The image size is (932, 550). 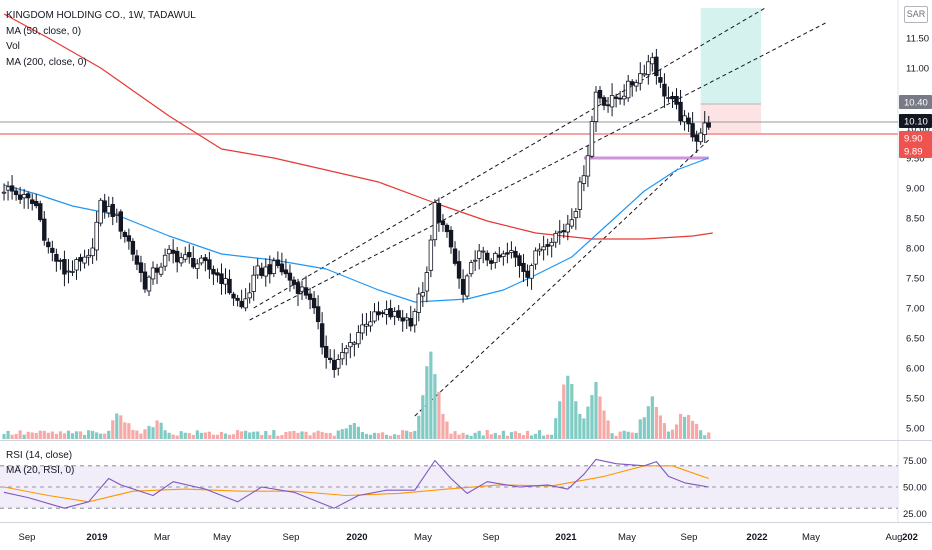 What do you see at coordinates (13, 46) in the screenshot?
I see `volume-legend: Vol` at bounding box center [13, 46].